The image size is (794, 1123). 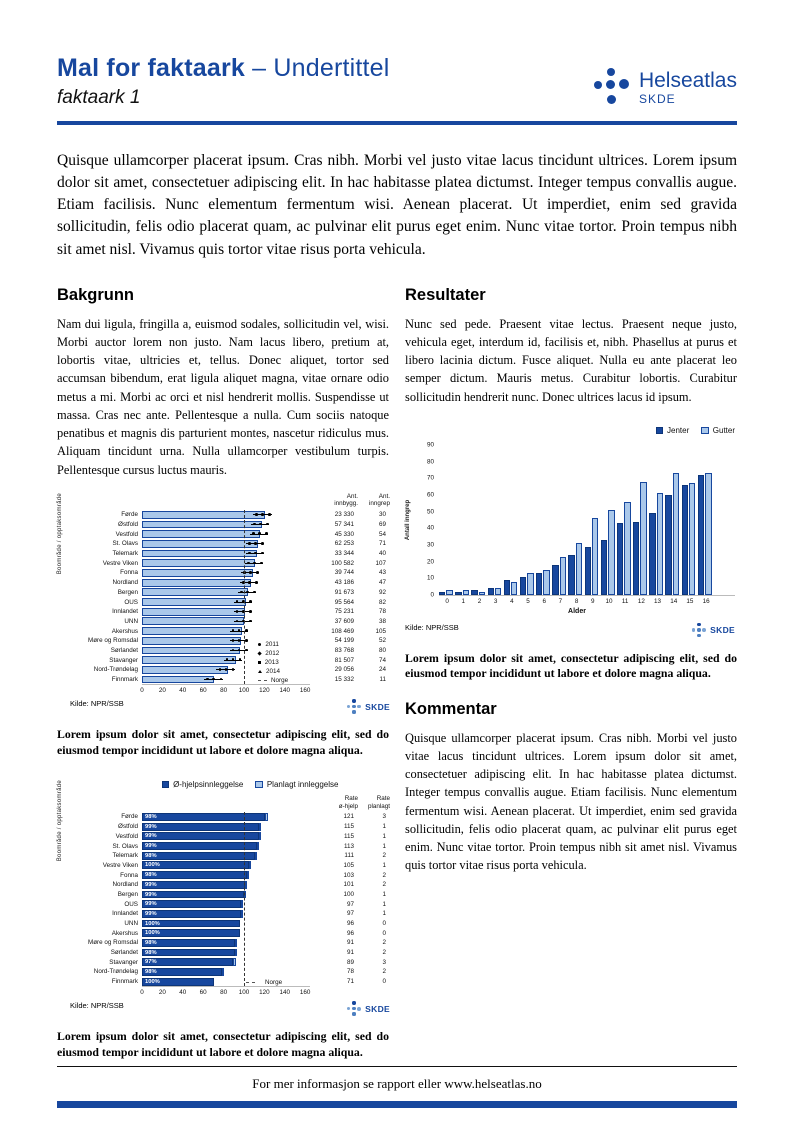 I want to click on dashed-line-icon, so click(x=262, y=680).